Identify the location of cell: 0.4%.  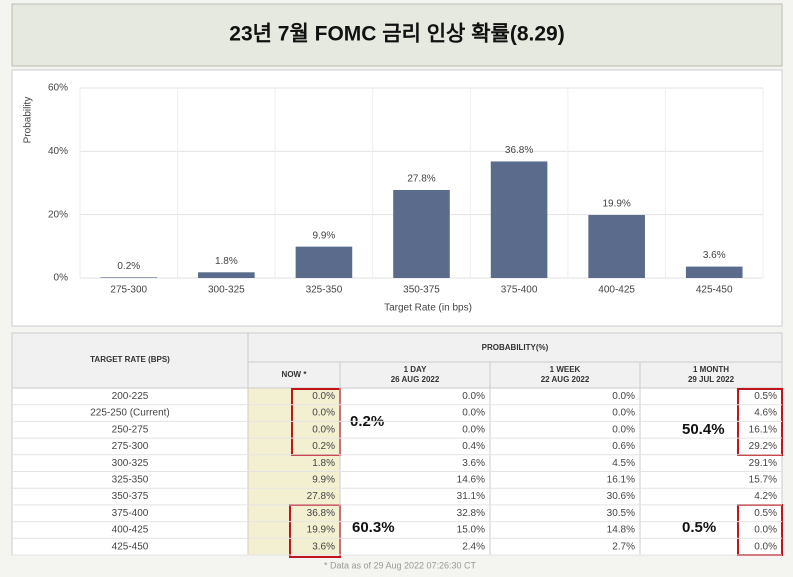
(473, 446).